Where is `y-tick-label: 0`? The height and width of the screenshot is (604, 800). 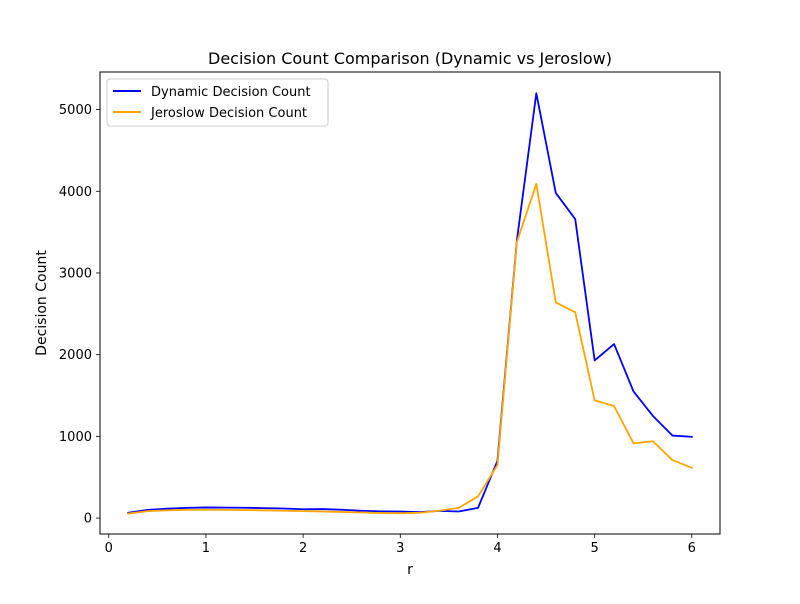
y-tick-label: 0 is located at coordinates (88, 519).